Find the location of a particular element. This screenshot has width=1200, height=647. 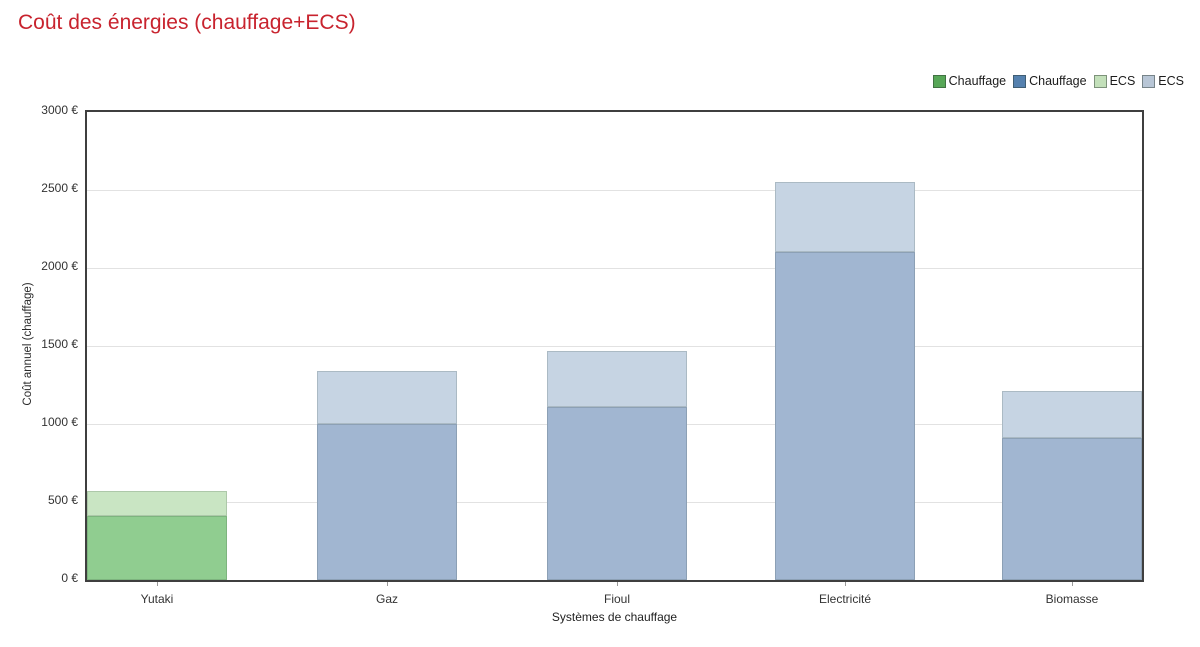

x-tick-label-biomasse: Biomasse is located at coordinates (1072, 599).